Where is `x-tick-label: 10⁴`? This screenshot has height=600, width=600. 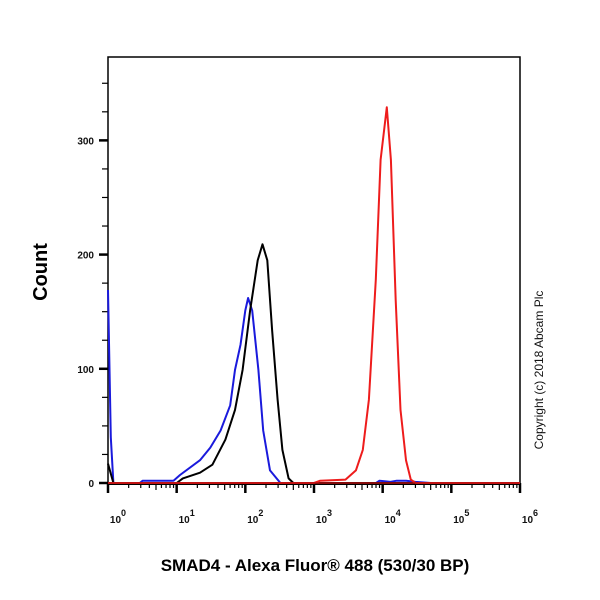 x-tick-label: 10⁴ is located at coordinates (393, 517).